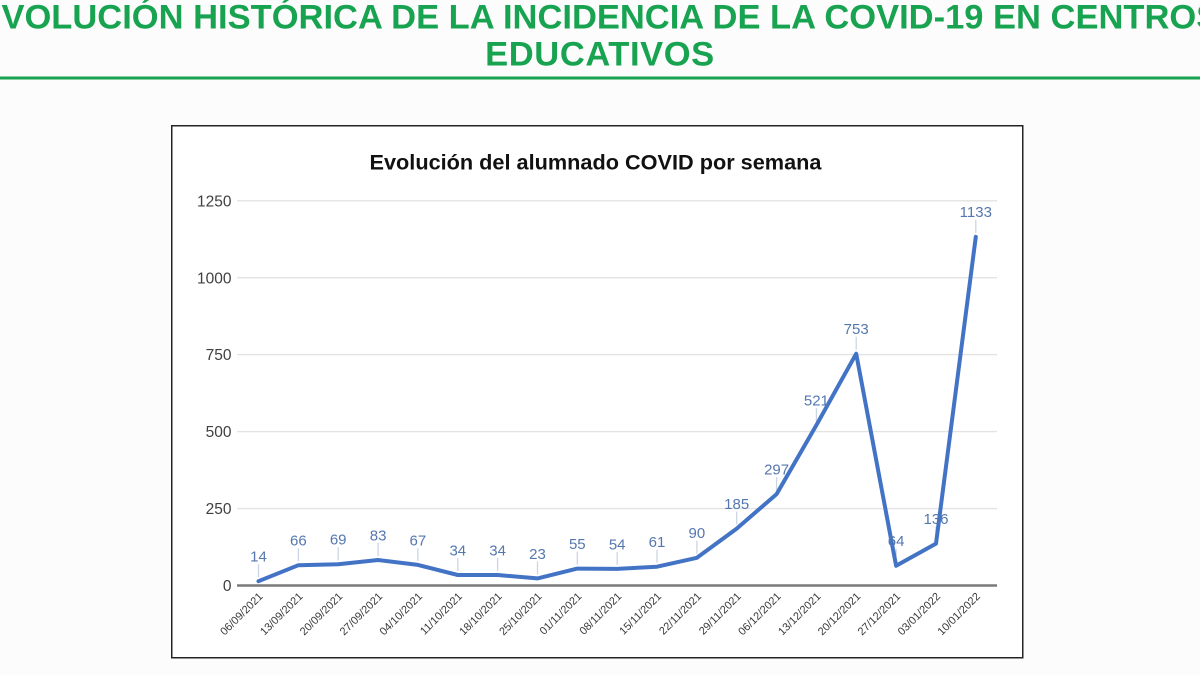  I want to click on svg-text: 55, so click(577, 544).